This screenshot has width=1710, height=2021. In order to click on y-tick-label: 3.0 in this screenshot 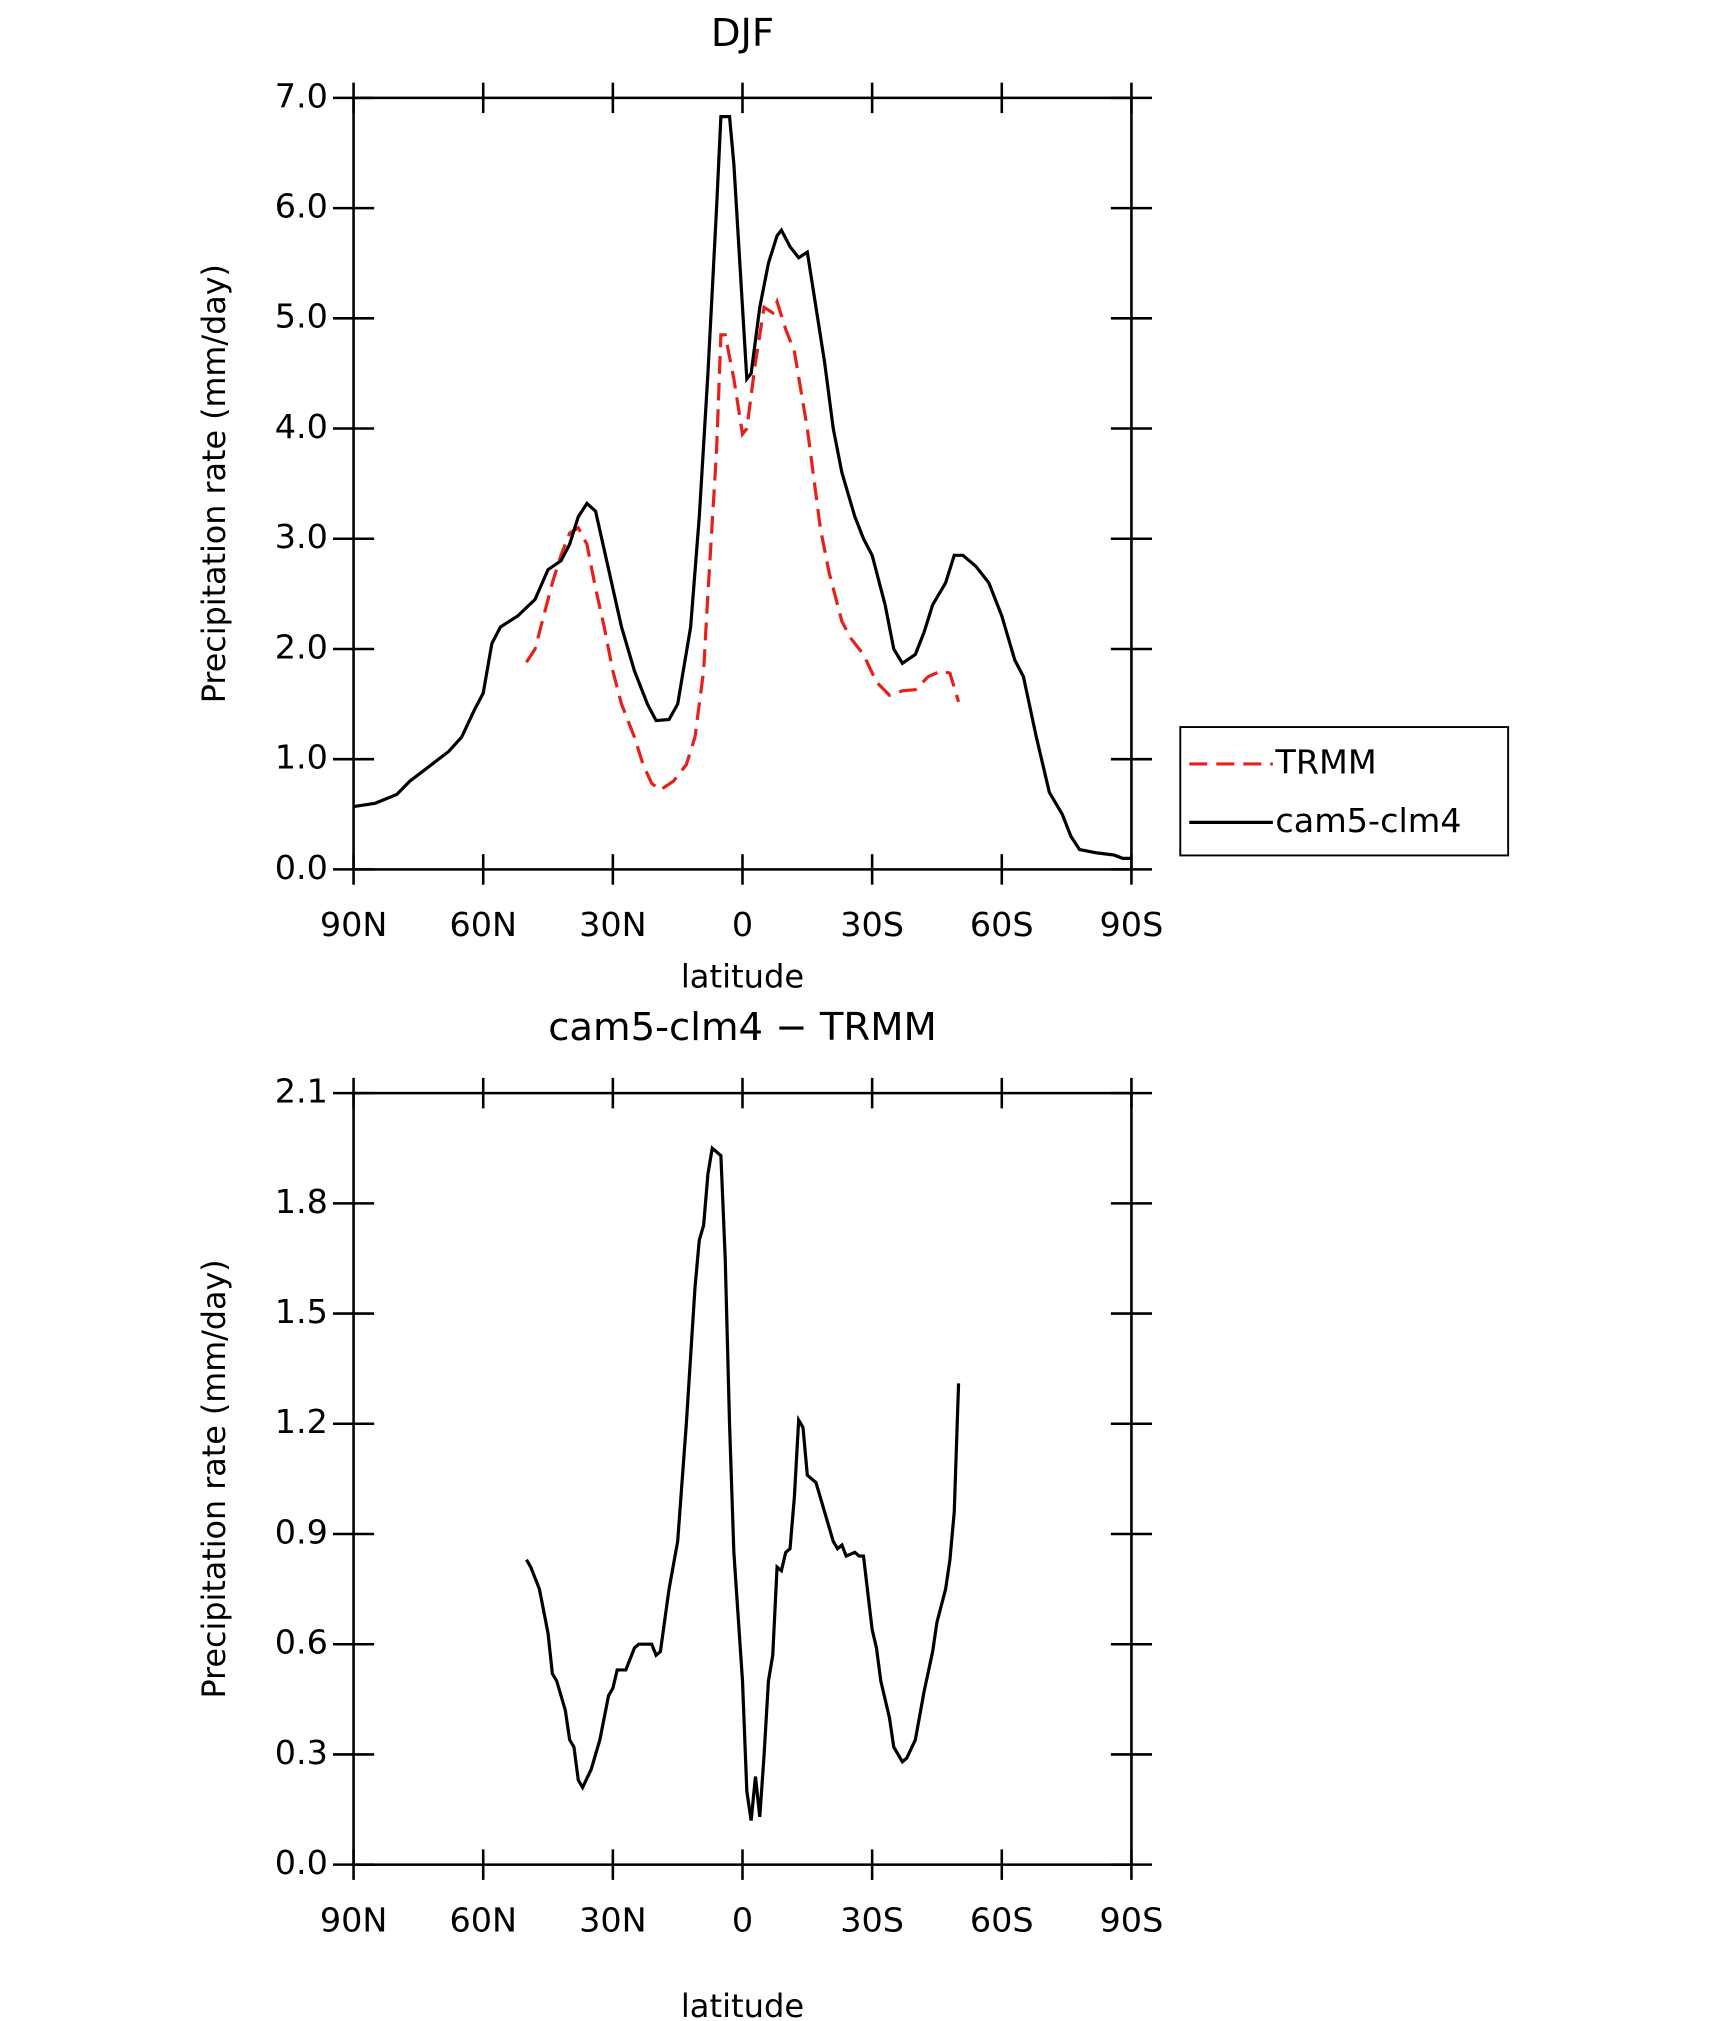, I will do `click(301, 536)`.